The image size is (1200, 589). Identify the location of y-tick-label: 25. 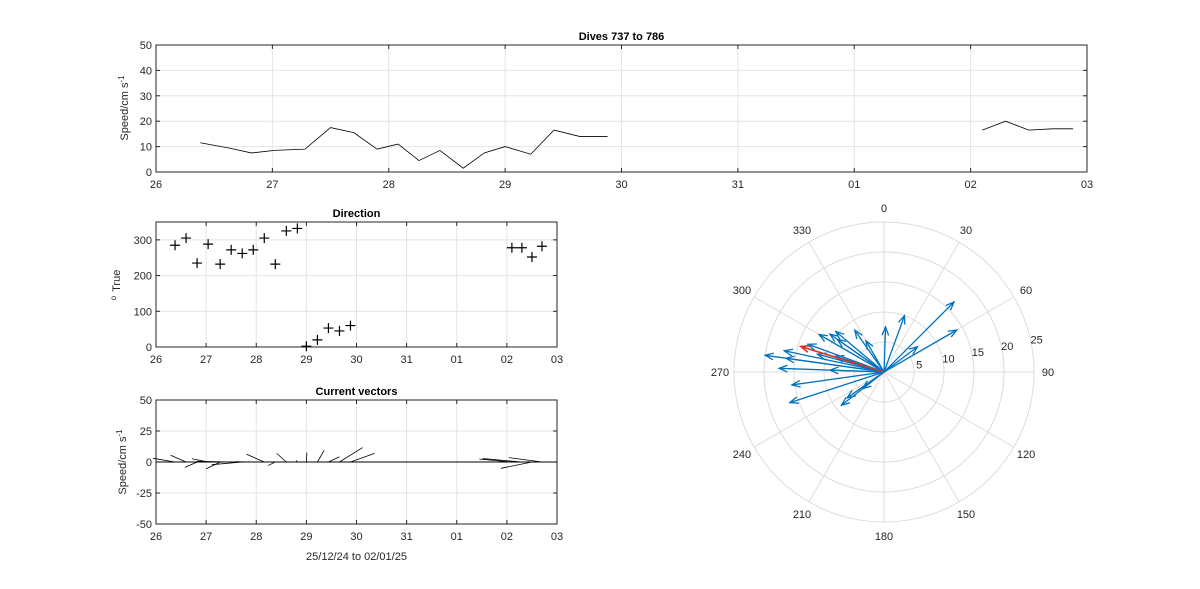
(146, 432).